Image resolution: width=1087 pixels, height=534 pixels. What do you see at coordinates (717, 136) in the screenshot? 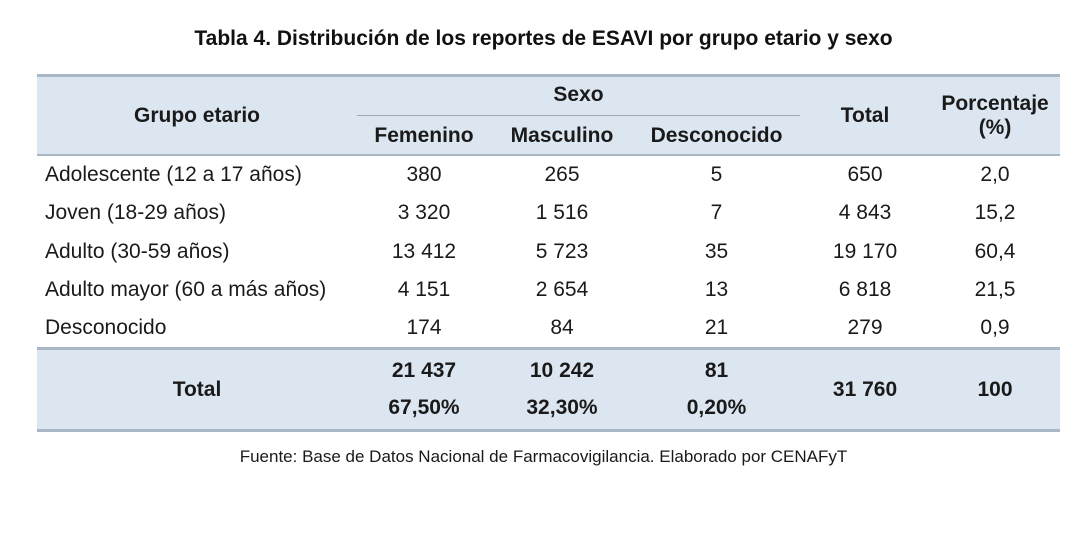
I see `header-desconocido: Desconocido` at bounding box center [717, 136].